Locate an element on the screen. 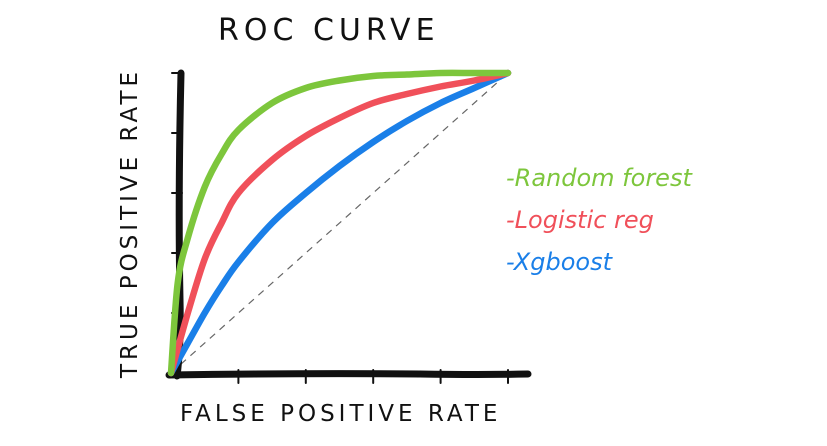 Image resolution: width=827 pixels, height=446 pixels. chart-title: ROC CURVE is located at coordinates (329, 30).